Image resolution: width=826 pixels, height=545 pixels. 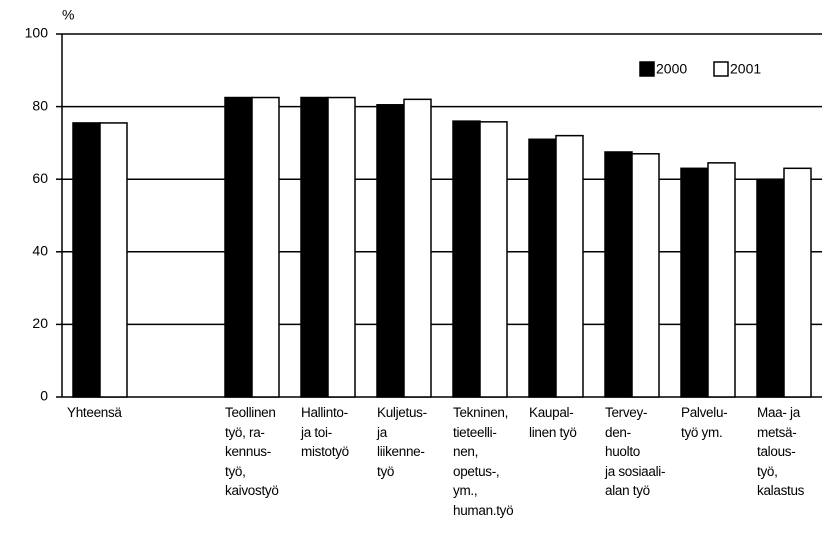 I want to click on legend-label: 2001, so click(x=745, y=69).